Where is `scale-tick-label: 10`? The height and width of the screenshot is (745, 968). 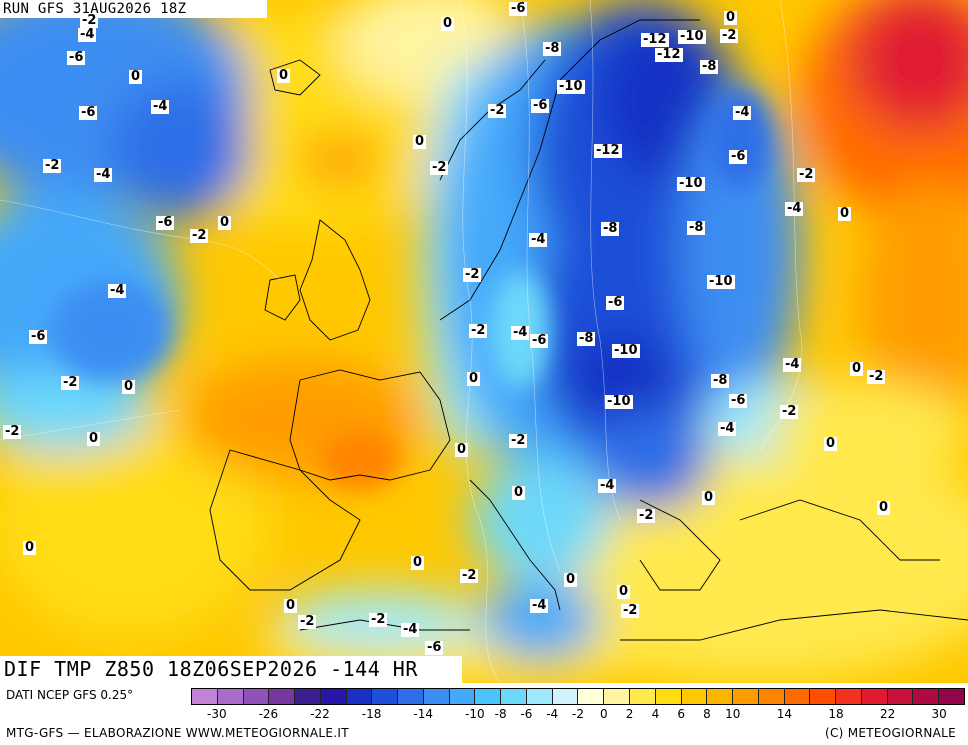
scale-tick-label: 10 is located at coordinates (733, 714).